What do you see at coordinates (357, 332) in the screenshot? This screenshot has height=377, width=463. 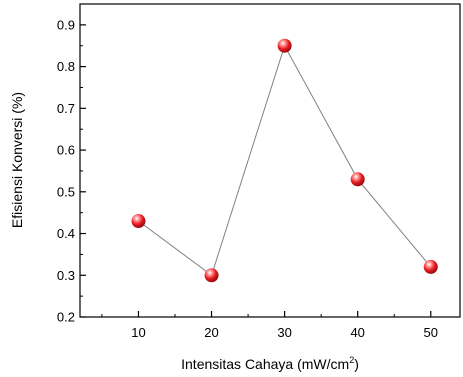 I see `x-tick-label: 40` at bounding box center [357, 332].